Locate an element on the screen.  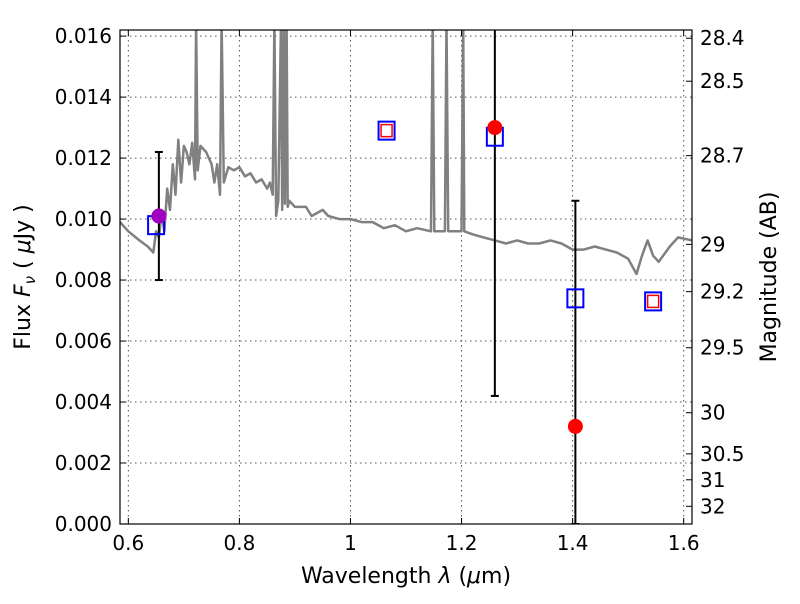
y-tick-label: 0.016 is located at coordinates (83, 36).